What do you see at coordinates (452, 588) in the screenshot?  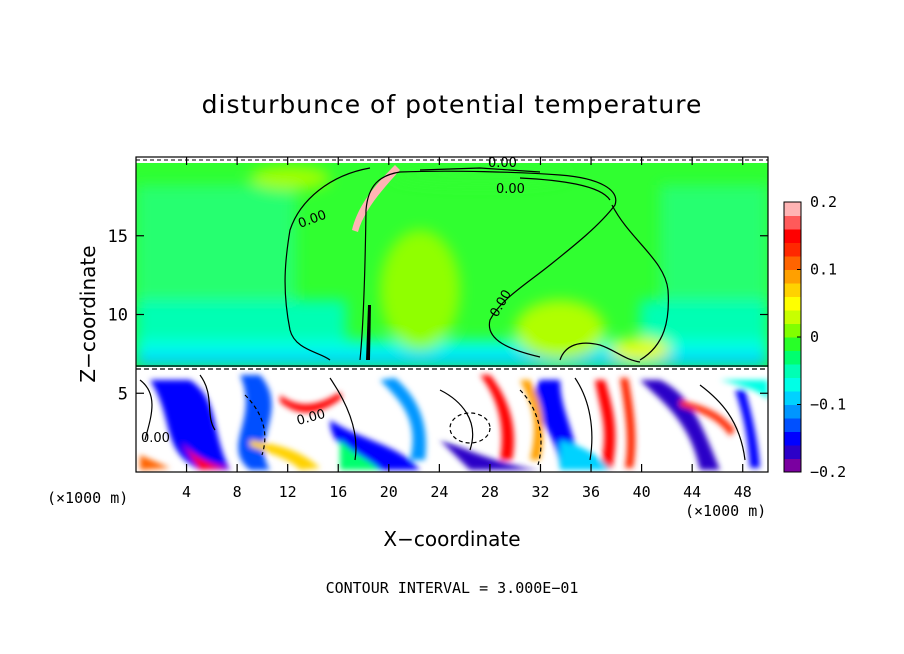 I see `contour-interval-note: CONTOUR INTERVAL = 3.000E−01` at bounding box center [452, 588].